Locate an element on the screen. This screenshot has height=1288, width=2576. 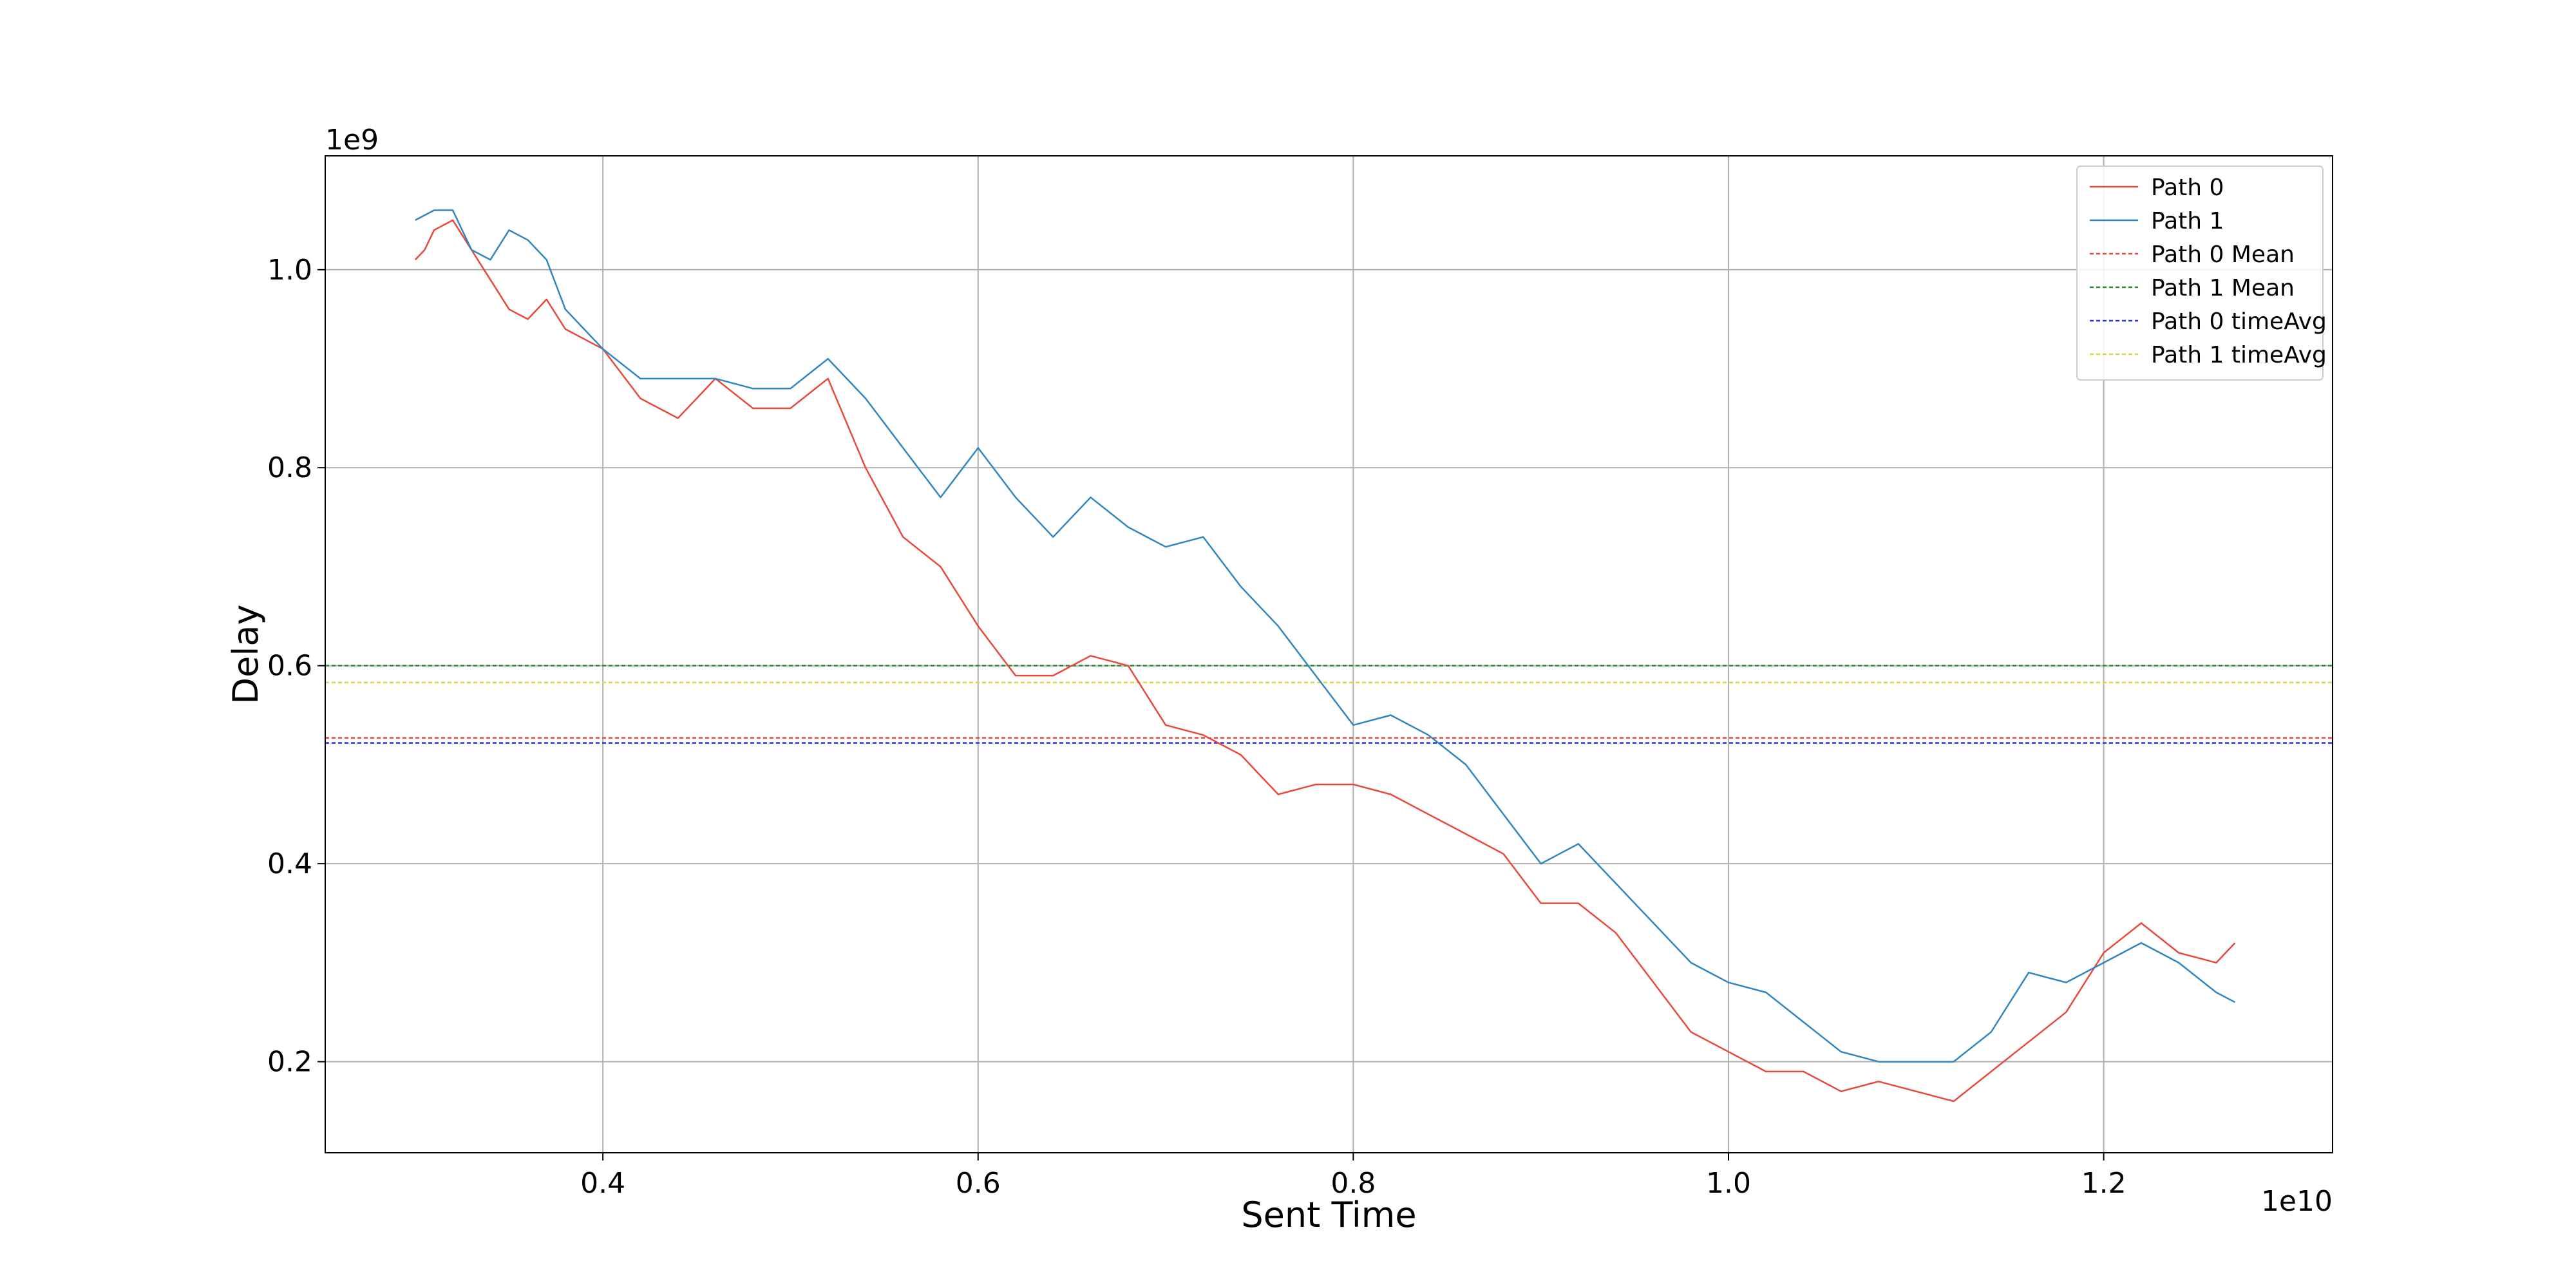
y-tick-label: 0.8 is located at coordinates (289, 467).